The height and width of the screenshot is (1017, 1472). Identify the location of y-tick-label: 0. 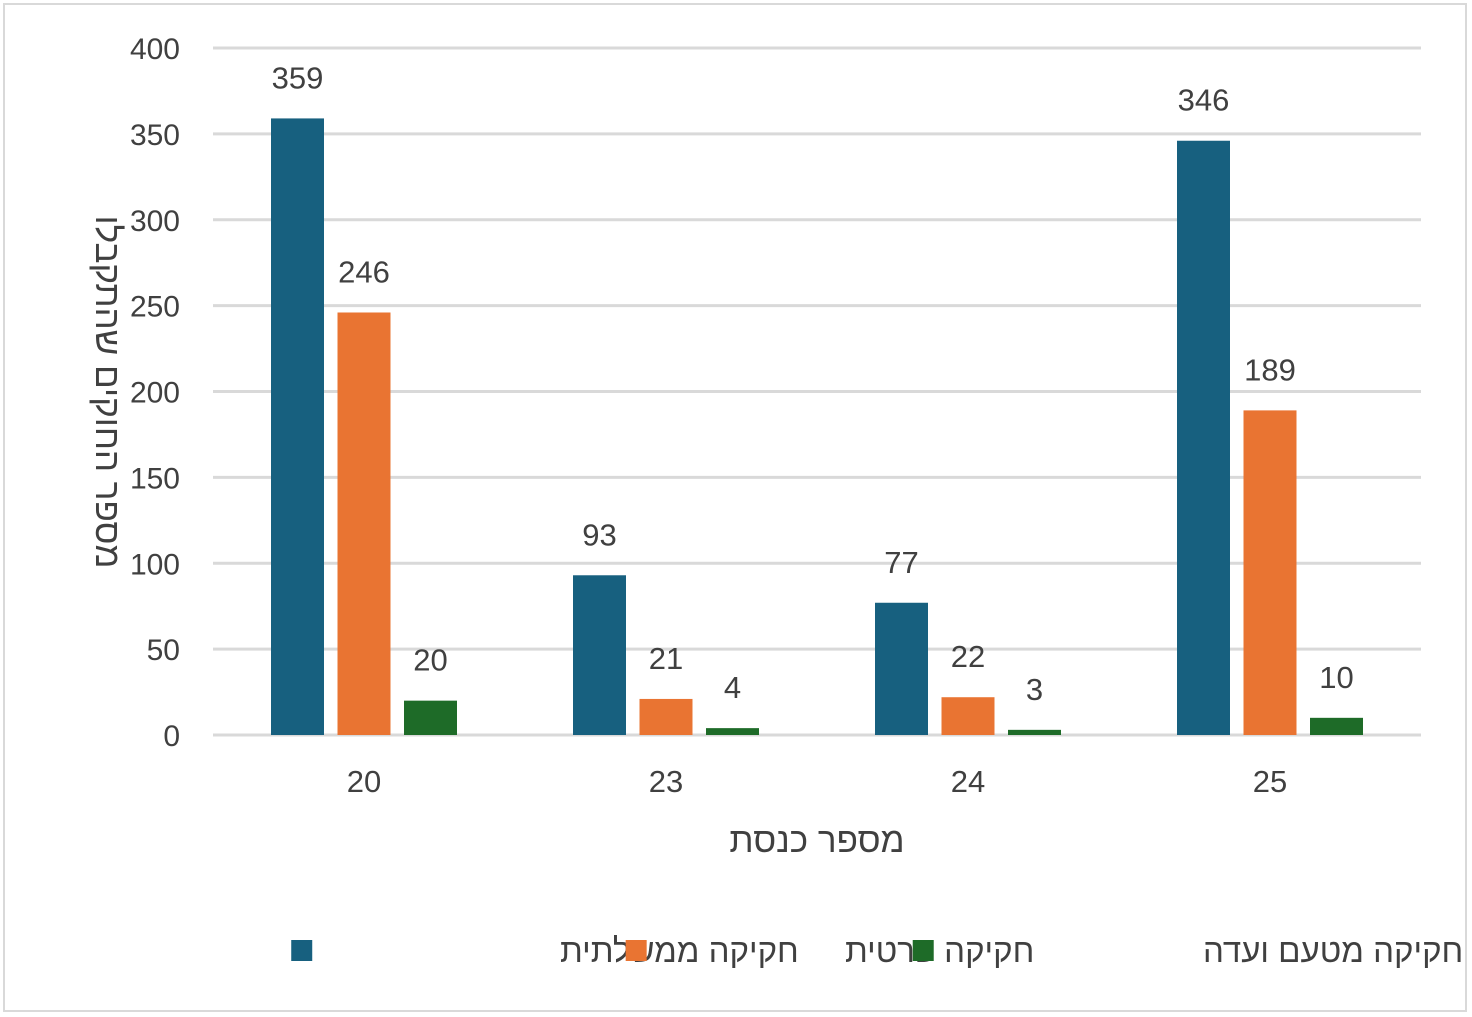
(171, 736).